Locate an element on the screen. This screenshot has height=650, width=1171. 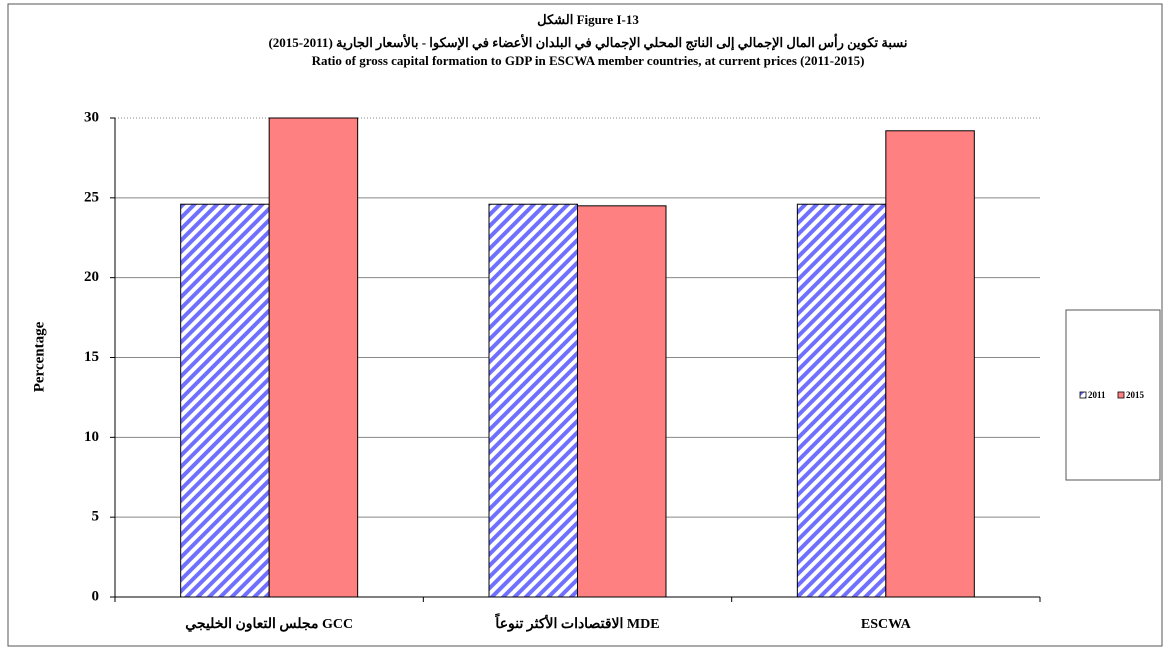
y-tick-label: 10 is located at coordinates (91, 437).